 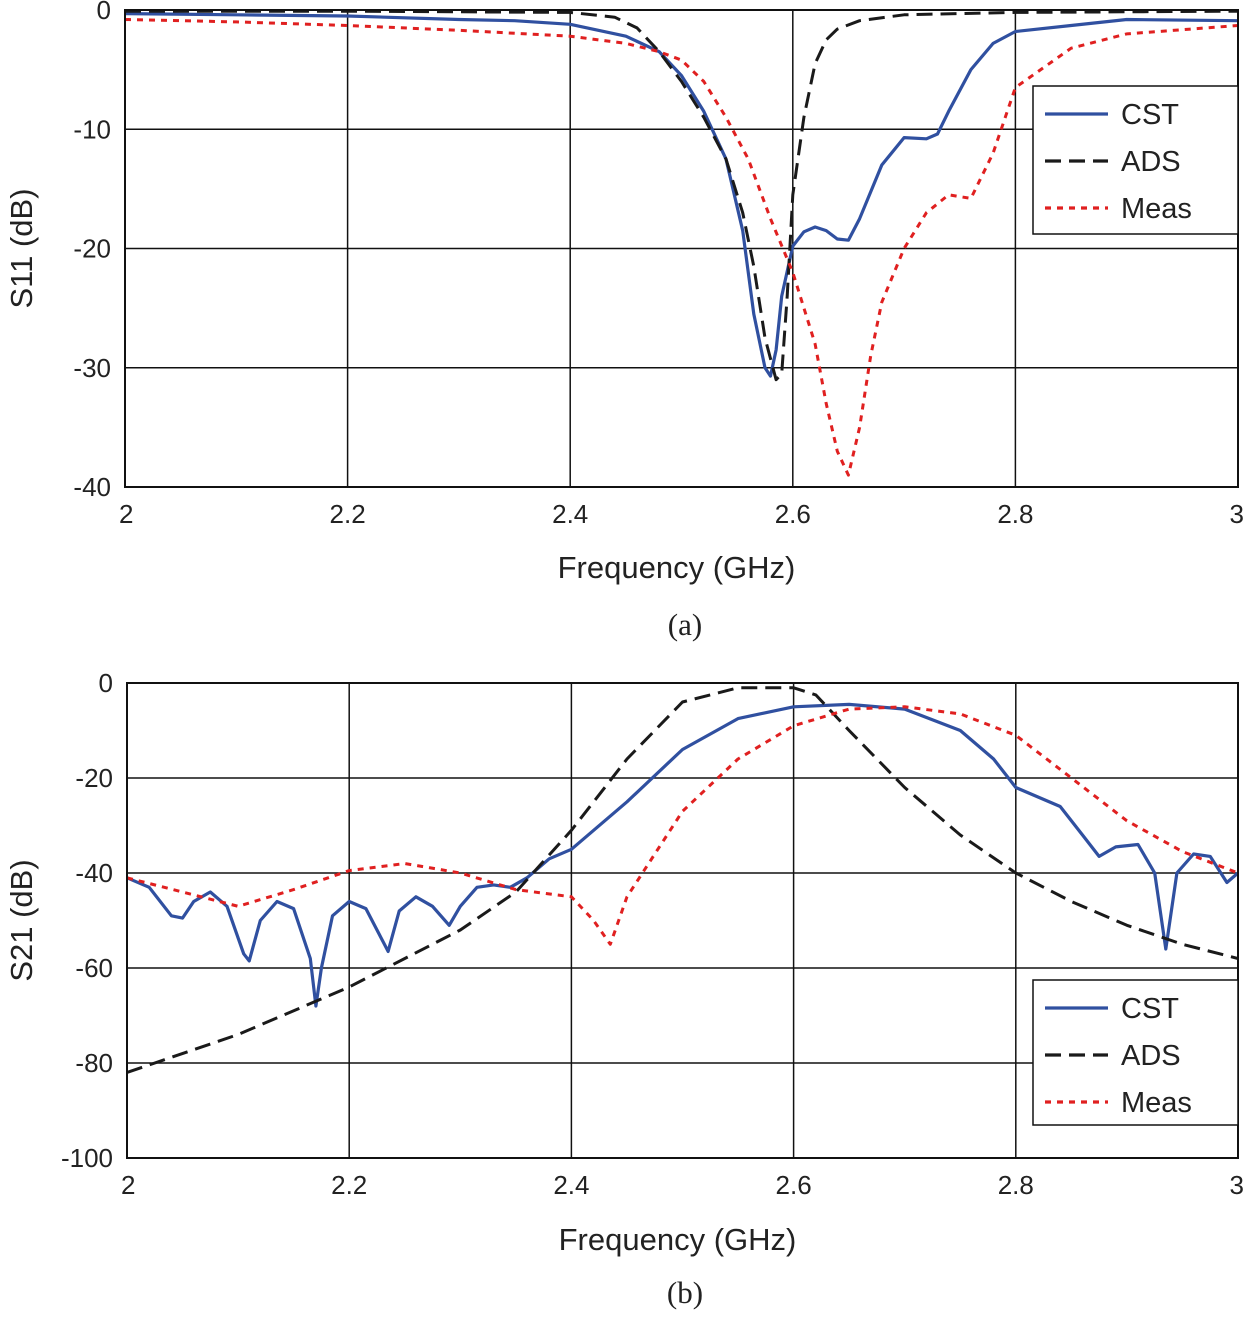 I want to click on y-tick-label-s21: -100, so click(x=87, y=1158).